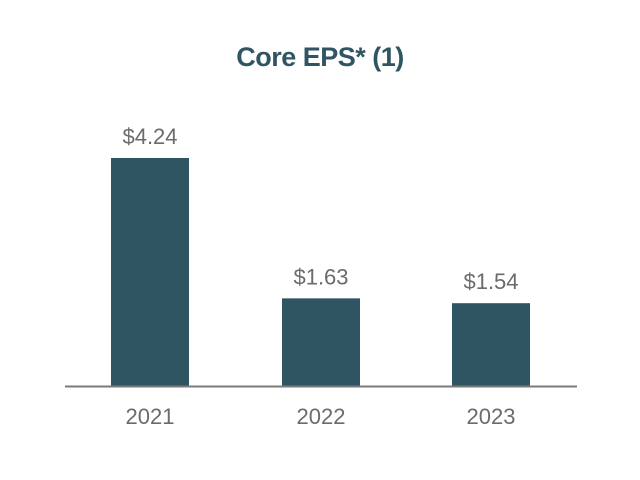  I want to click on value-label-2022: $1.63, so click(320, 276).